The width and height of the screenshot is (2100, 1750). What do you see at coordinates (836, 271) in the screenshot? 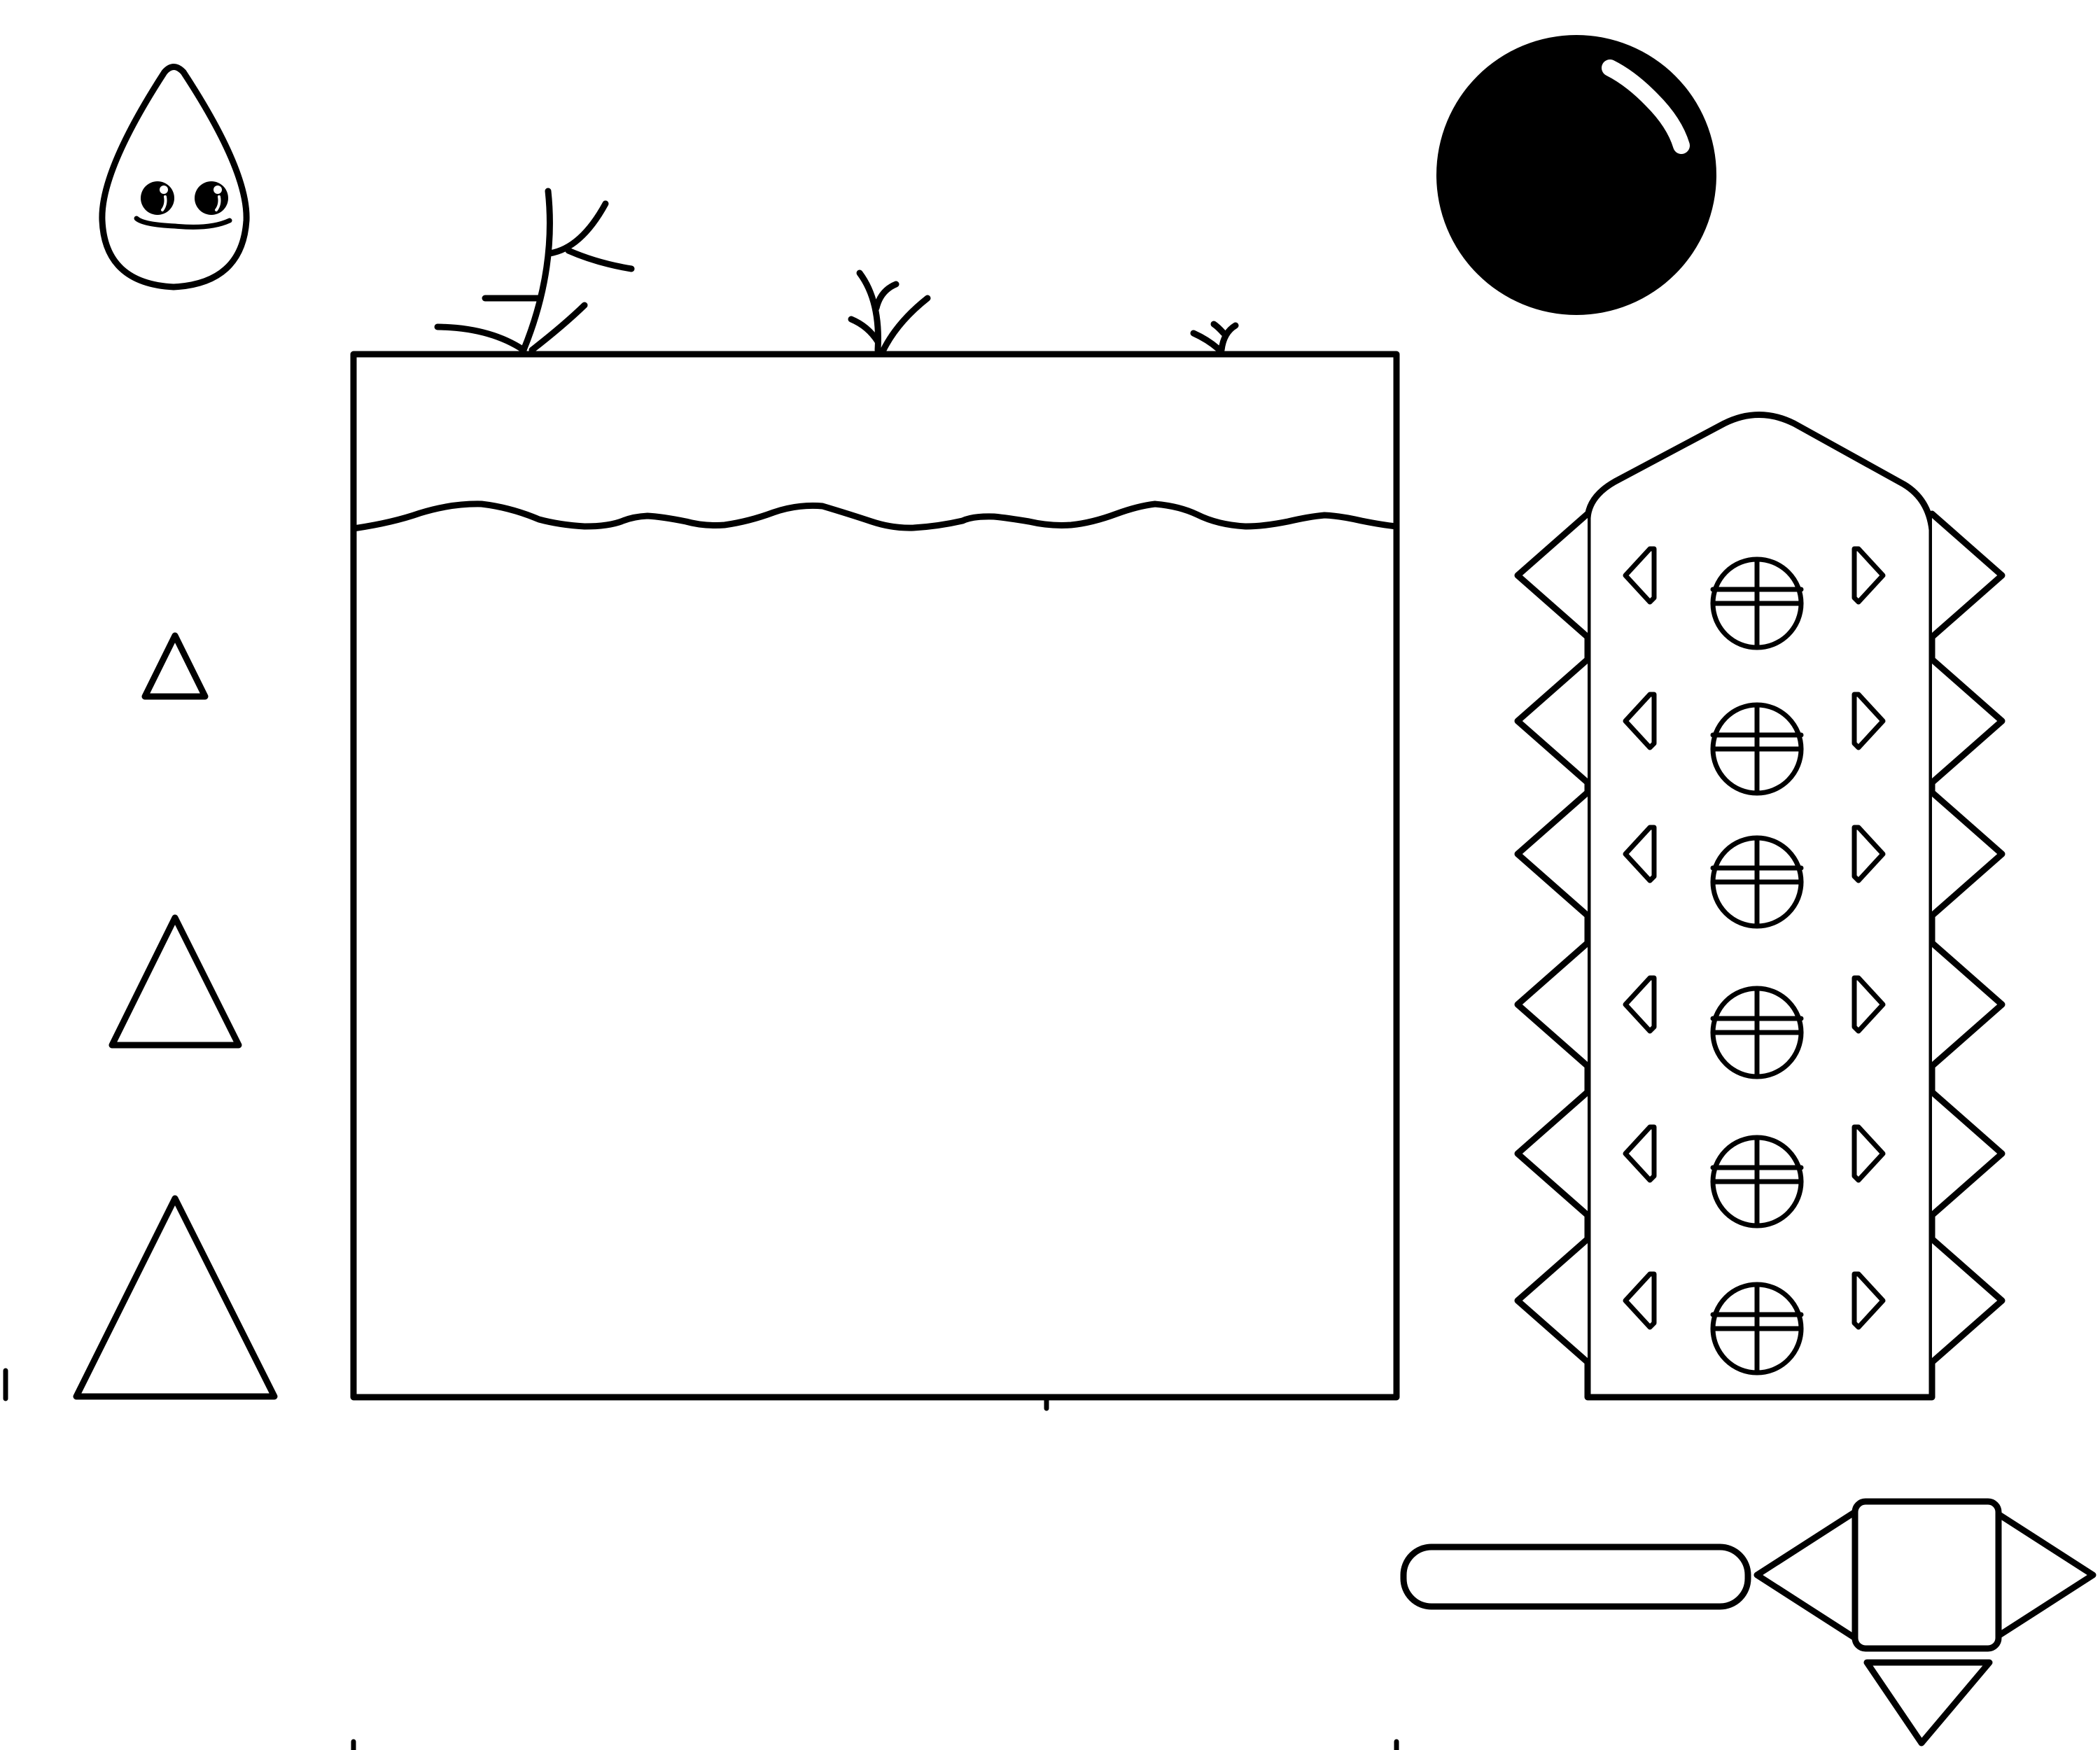
I see `seedling-icon` at bounding box center [836, 271].